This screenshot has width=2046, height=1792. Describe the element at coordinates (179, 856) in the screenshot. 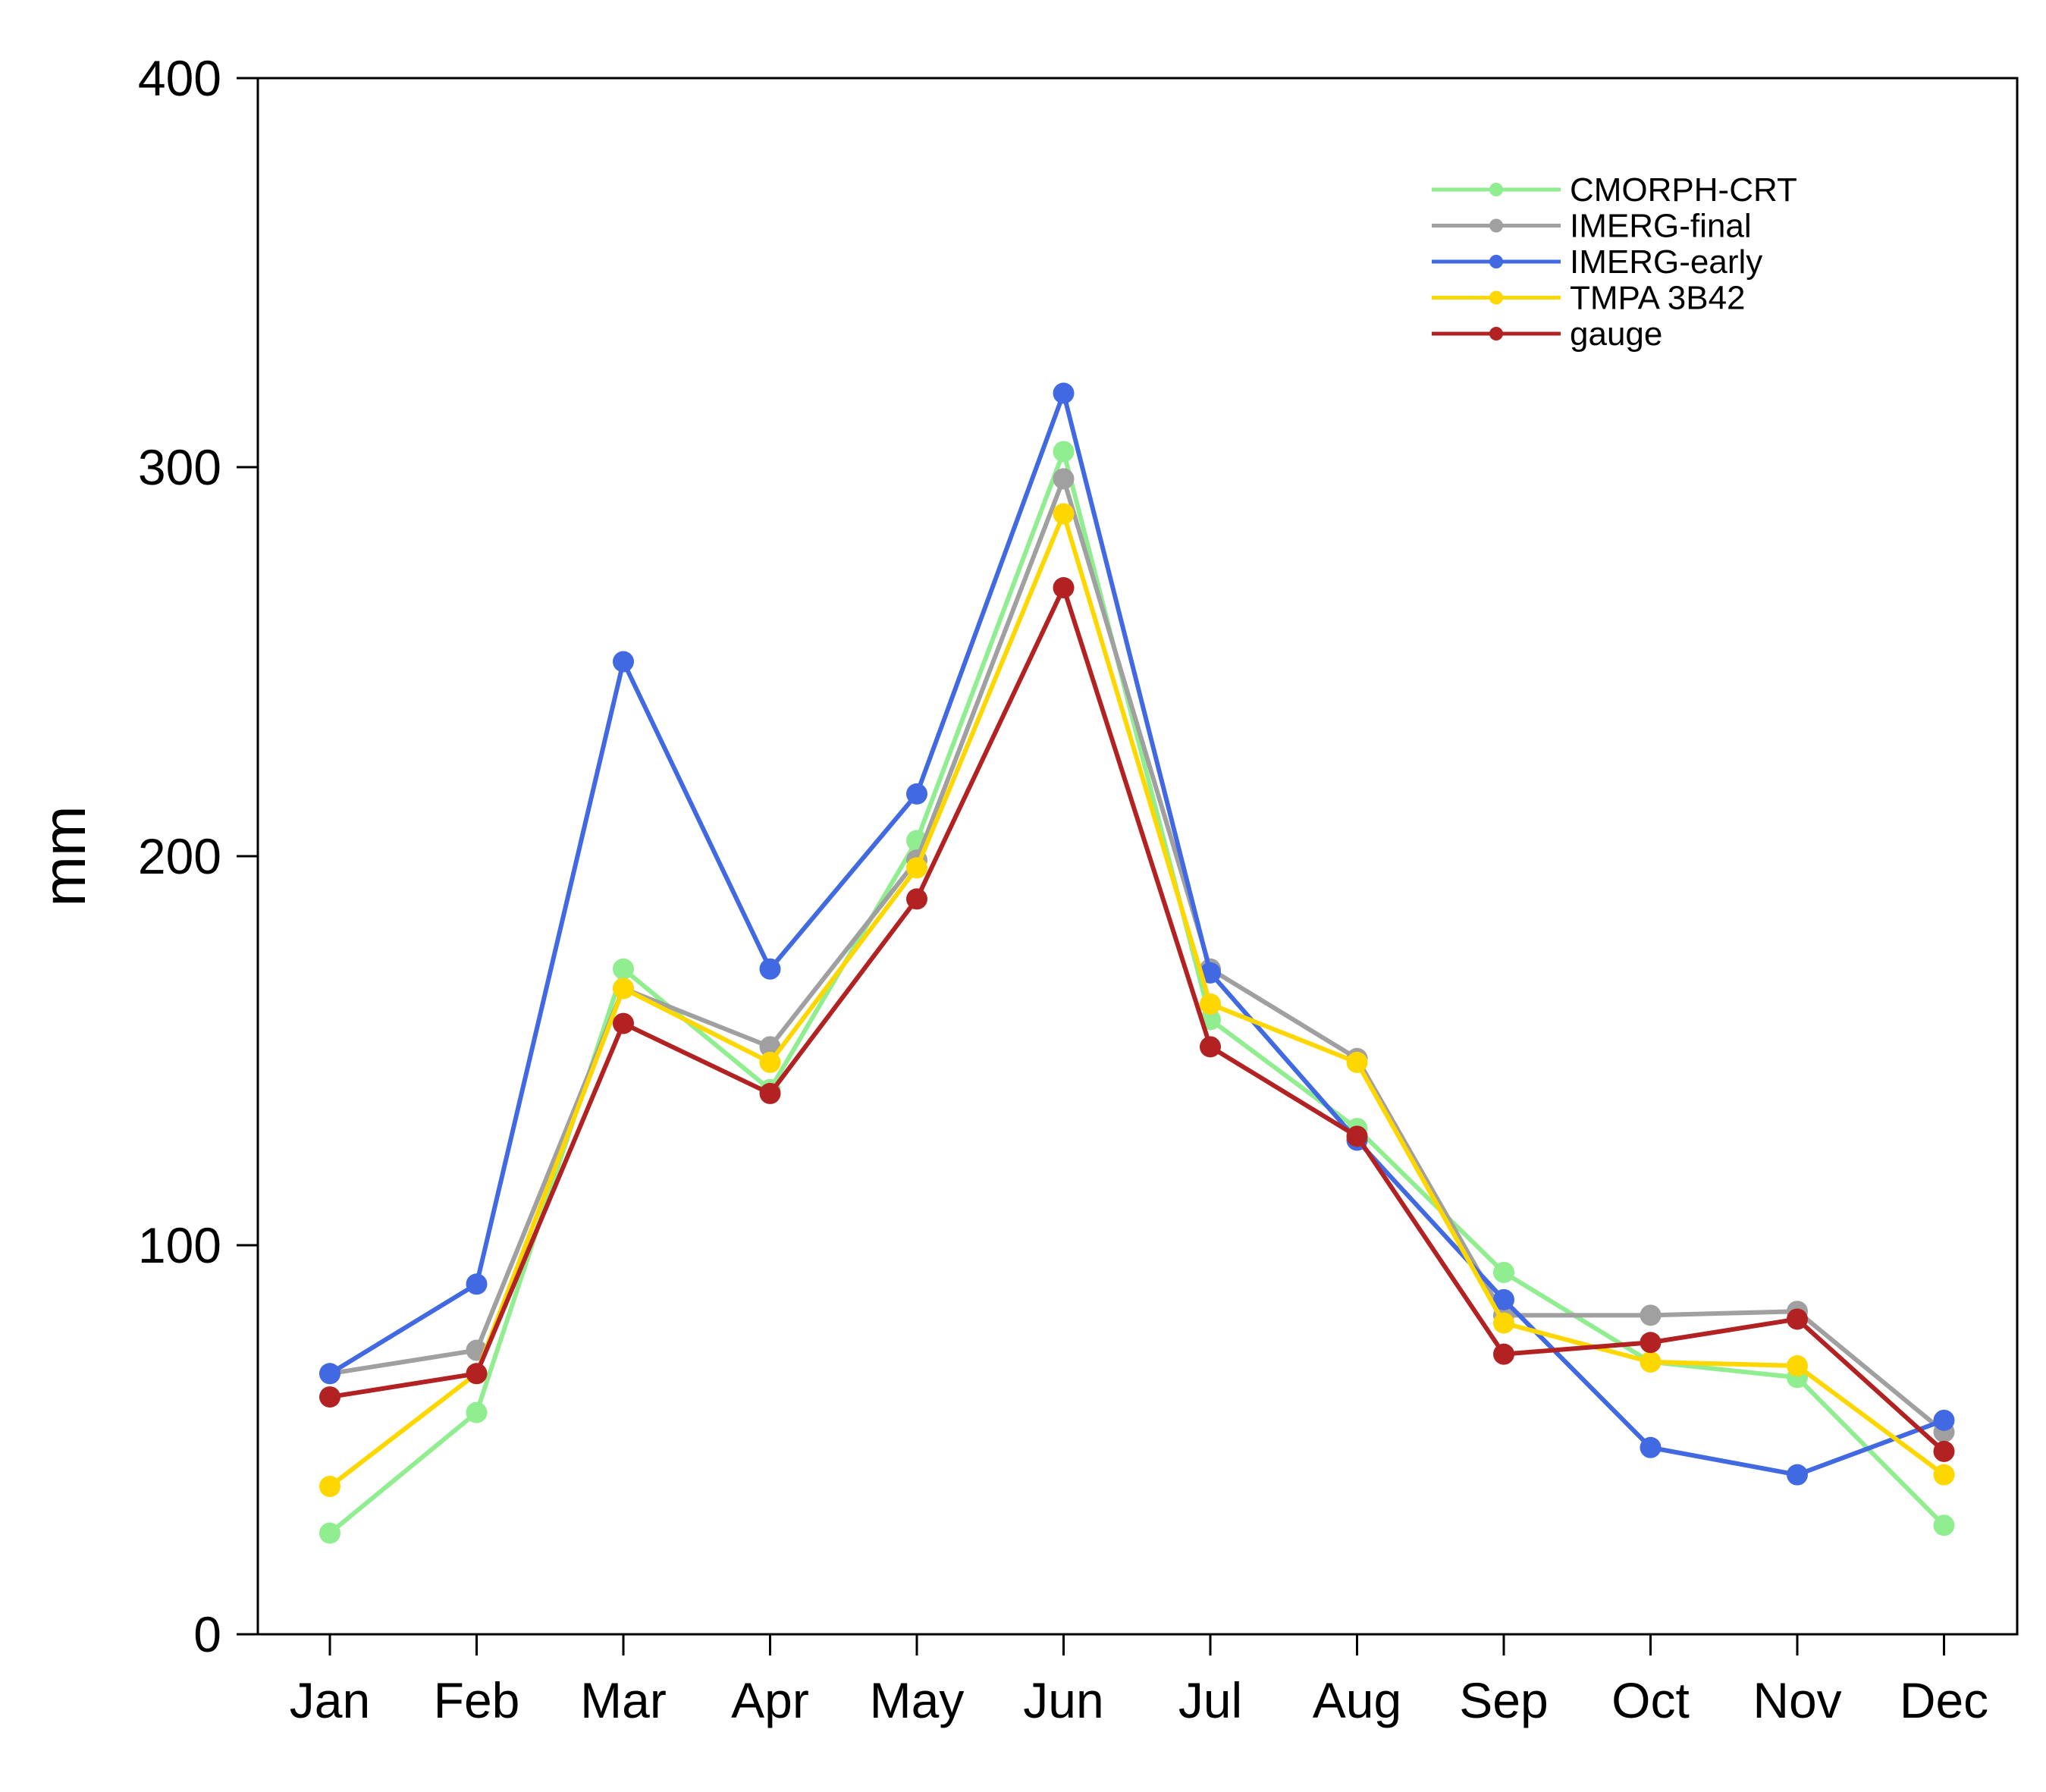

I see `y-tick-label-200: 200` at that location.